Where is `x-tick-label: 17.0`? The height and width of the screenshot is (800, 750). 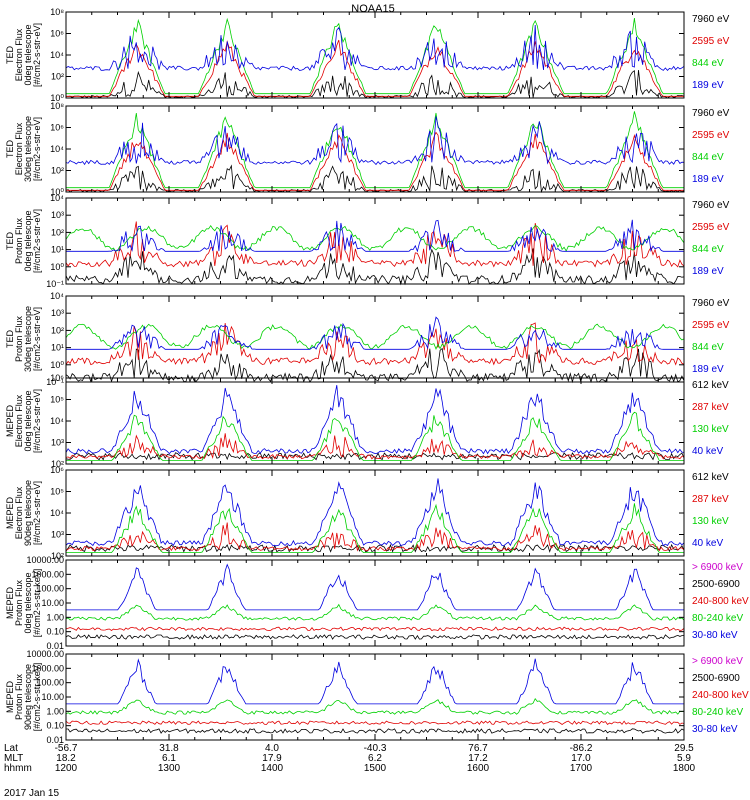
x-tick-label: 17.0 is located at coordinates (581, 758).